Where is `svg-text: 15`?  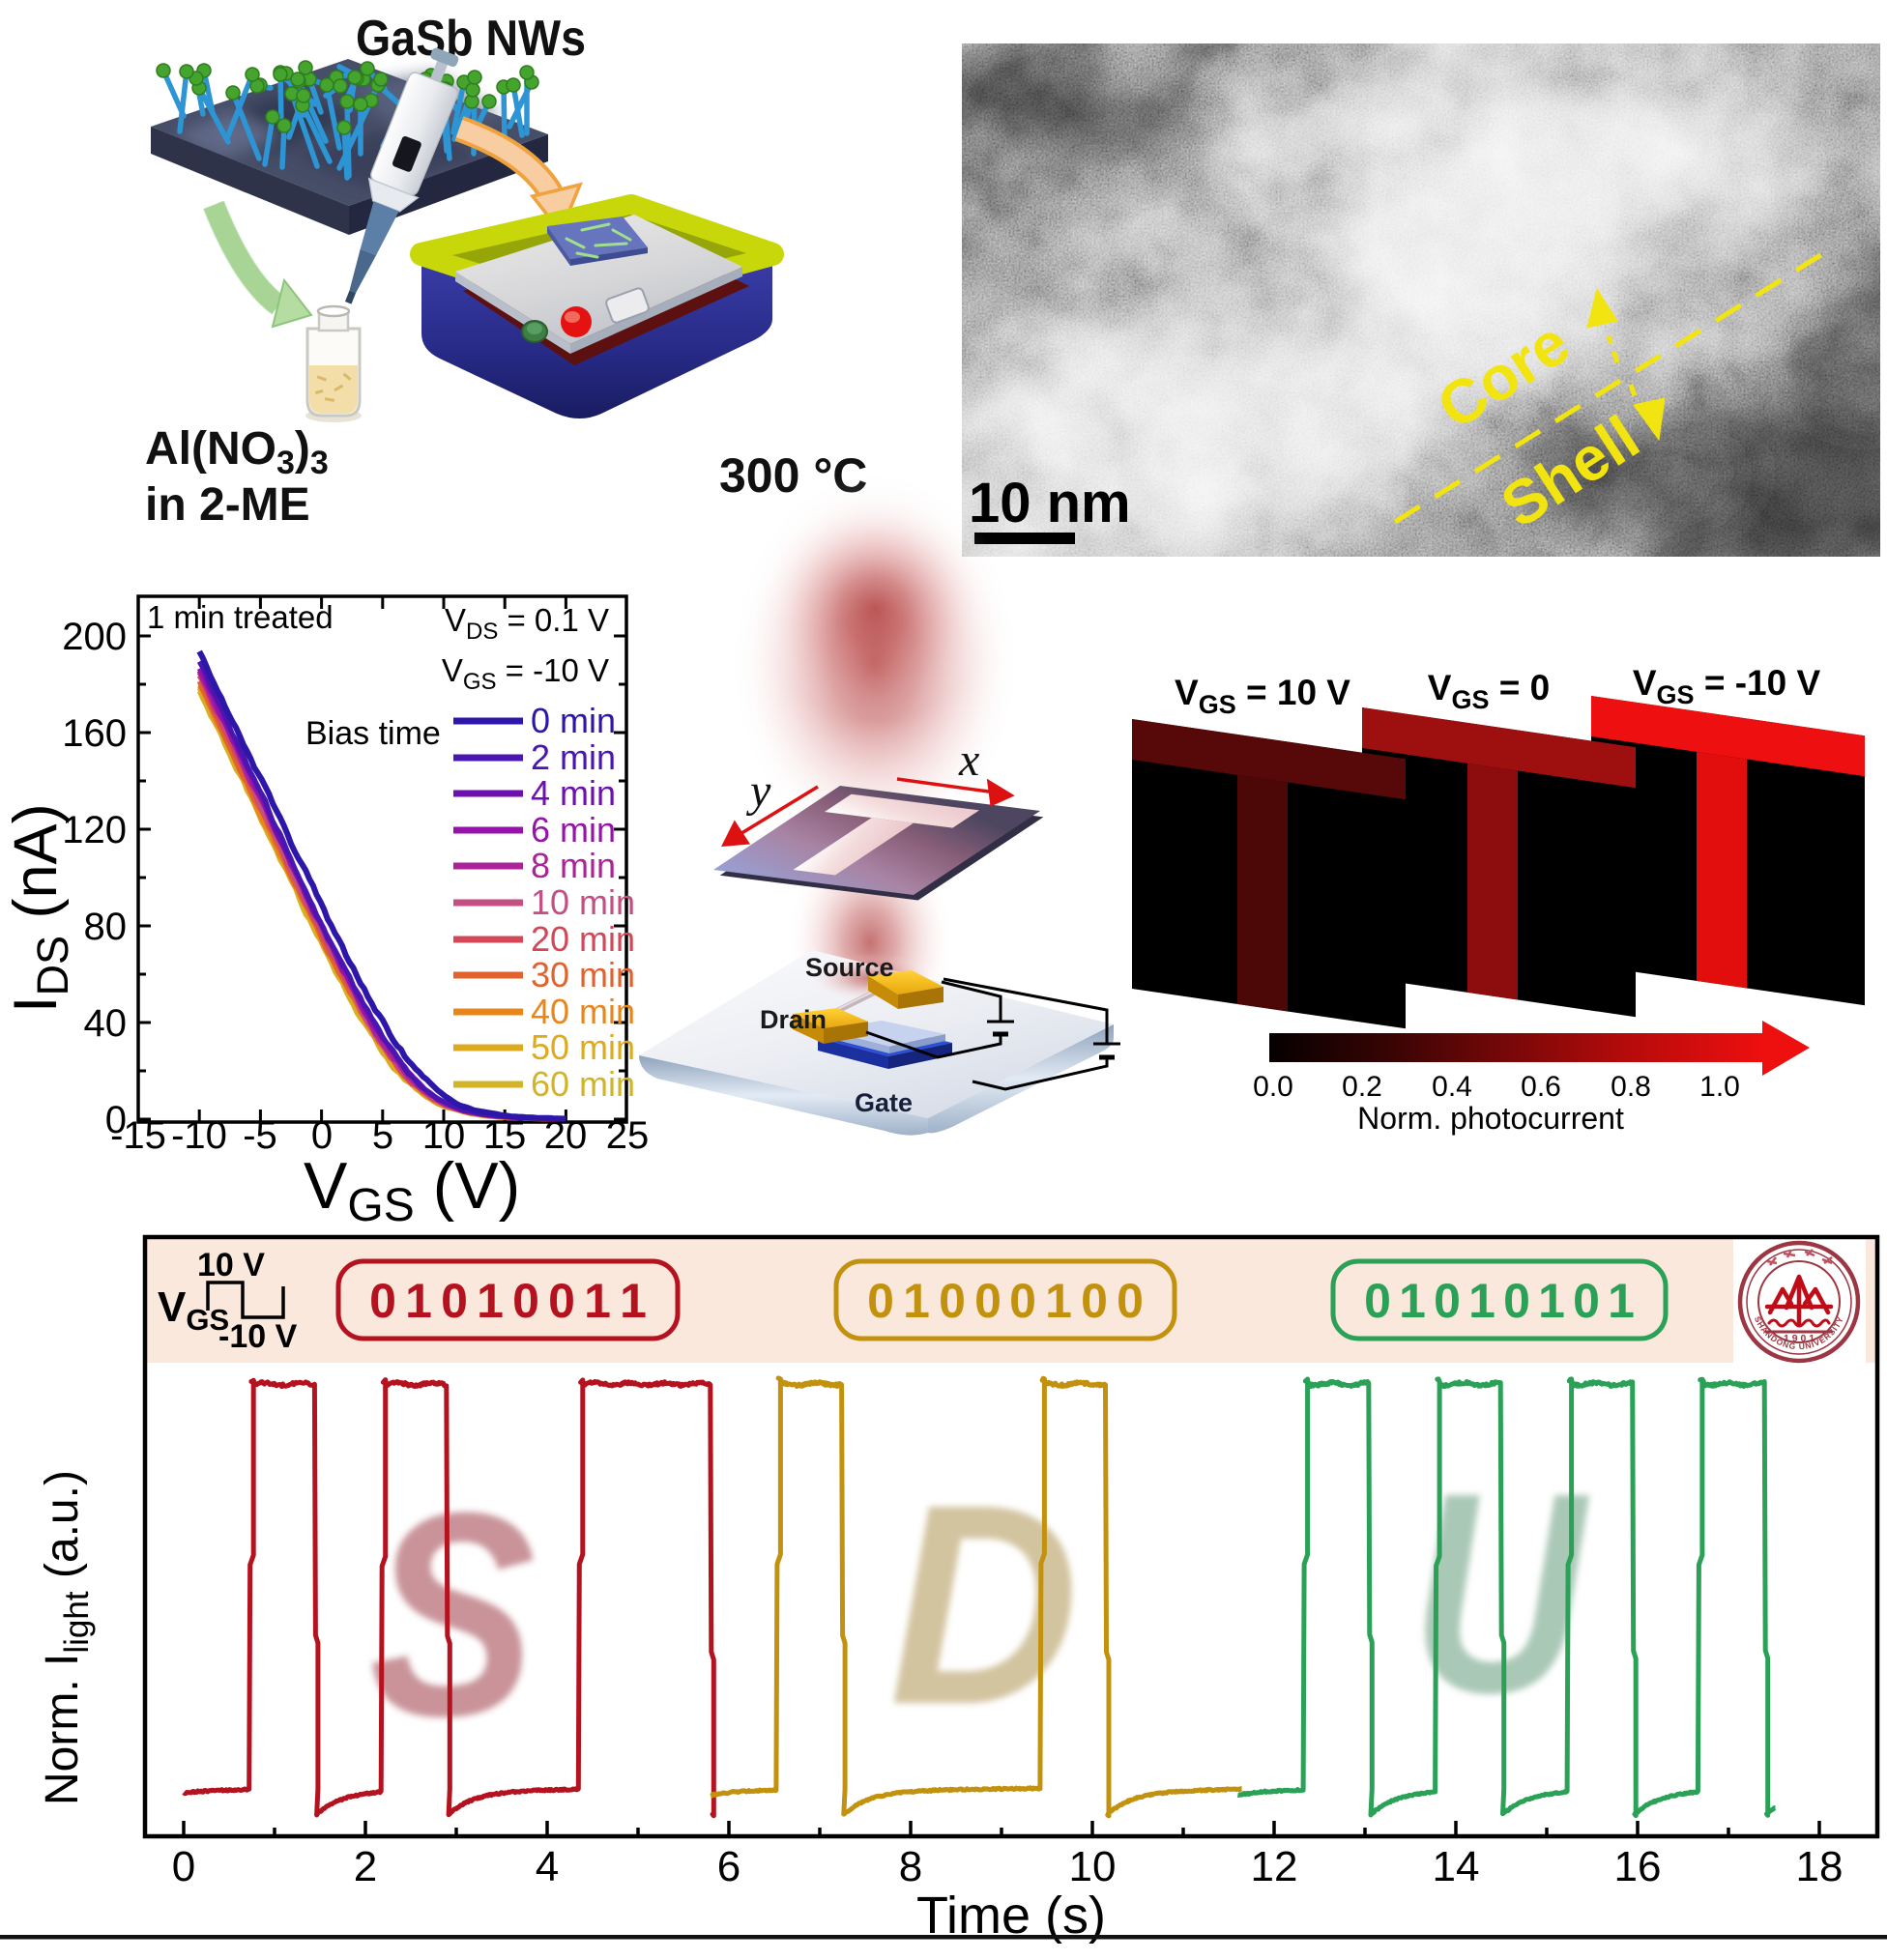
svg-text: 15 is located at coordinates (505, 1135).